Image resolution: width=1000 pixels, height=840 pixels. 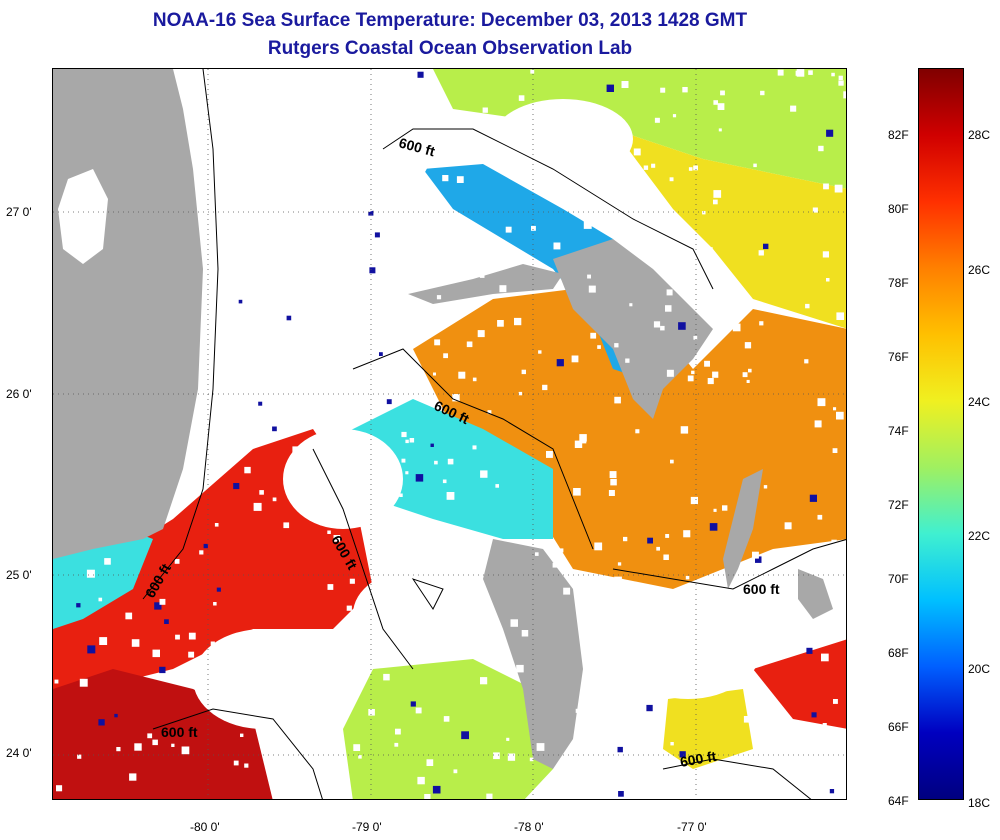 What do you see at coordinates (941, 434) in the screenshot?
I see `temperature-colorbar` at bounding box center [941, 434].